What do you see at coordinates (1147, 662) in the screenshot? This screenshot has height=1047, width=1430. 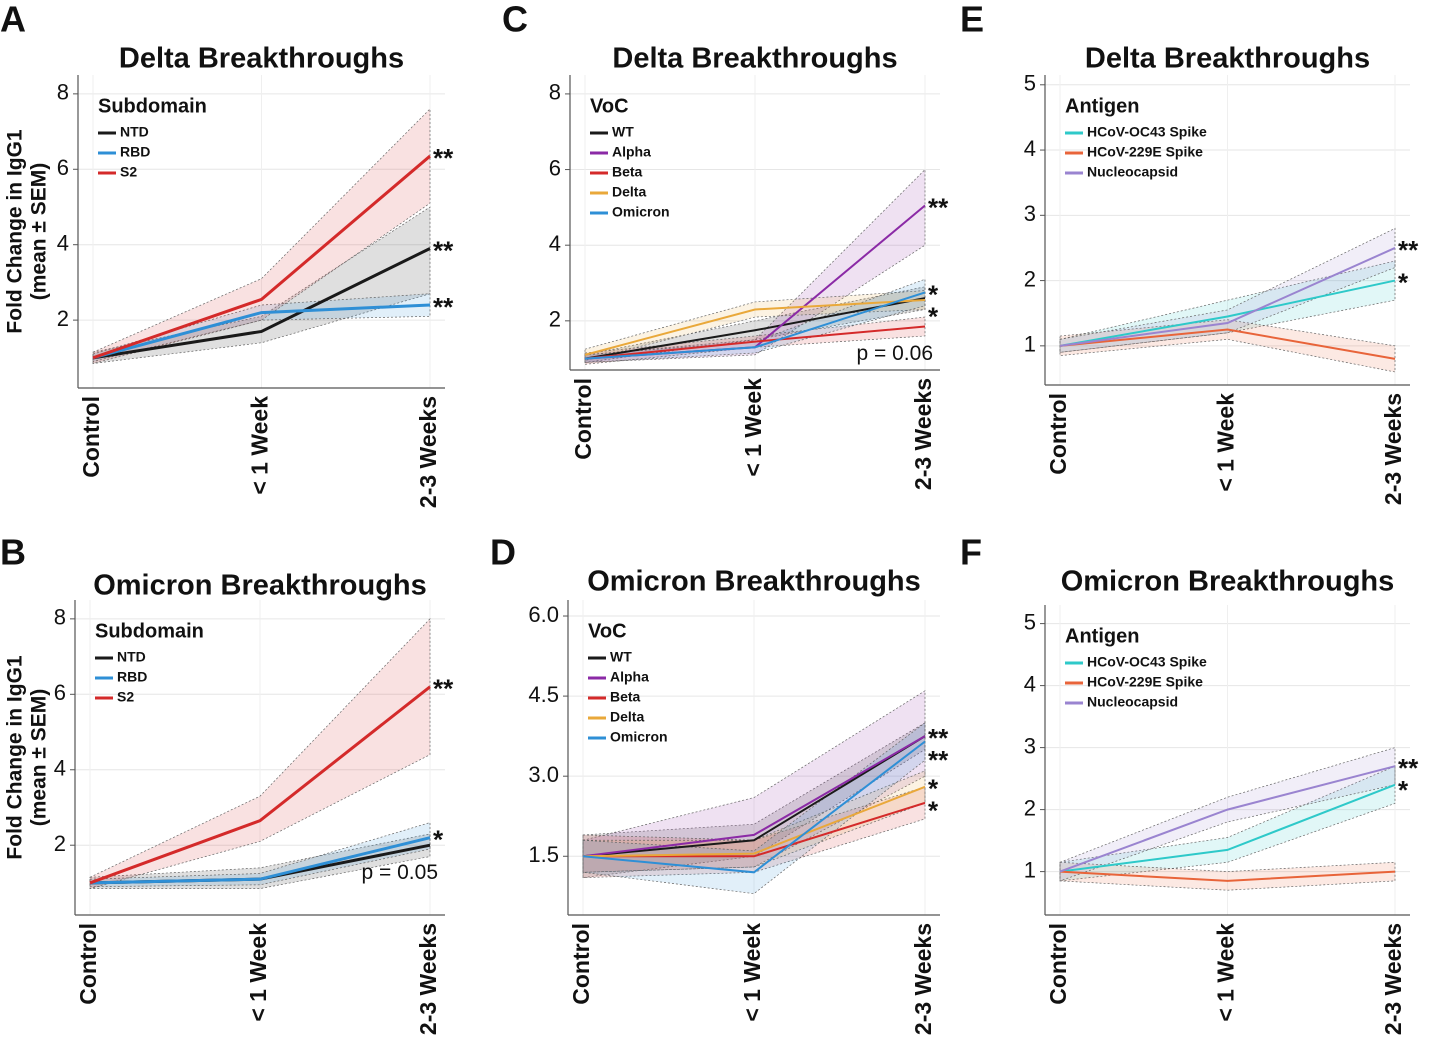 I see `legend-entry: HCoV-OC43 Spike` at bounding box center [1147, 662].